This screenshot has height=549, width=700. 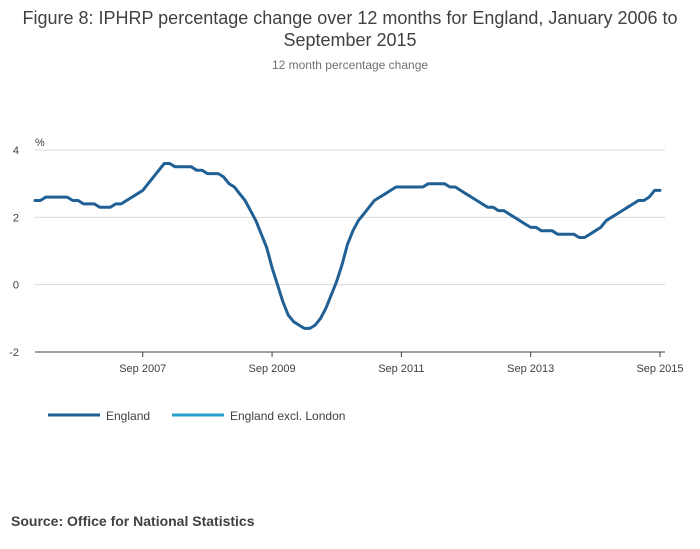 I want to click on legend-label-england-excl-london: England excl. London, so click(x=287, y=416).